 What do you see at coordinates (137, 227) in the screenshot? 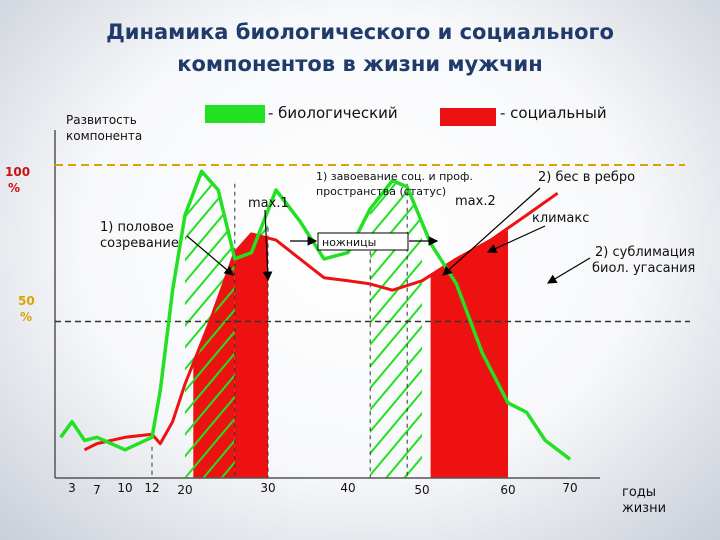
I see `annotation-puberty-line-1: 1) половое` at bounding box center [137, 227].